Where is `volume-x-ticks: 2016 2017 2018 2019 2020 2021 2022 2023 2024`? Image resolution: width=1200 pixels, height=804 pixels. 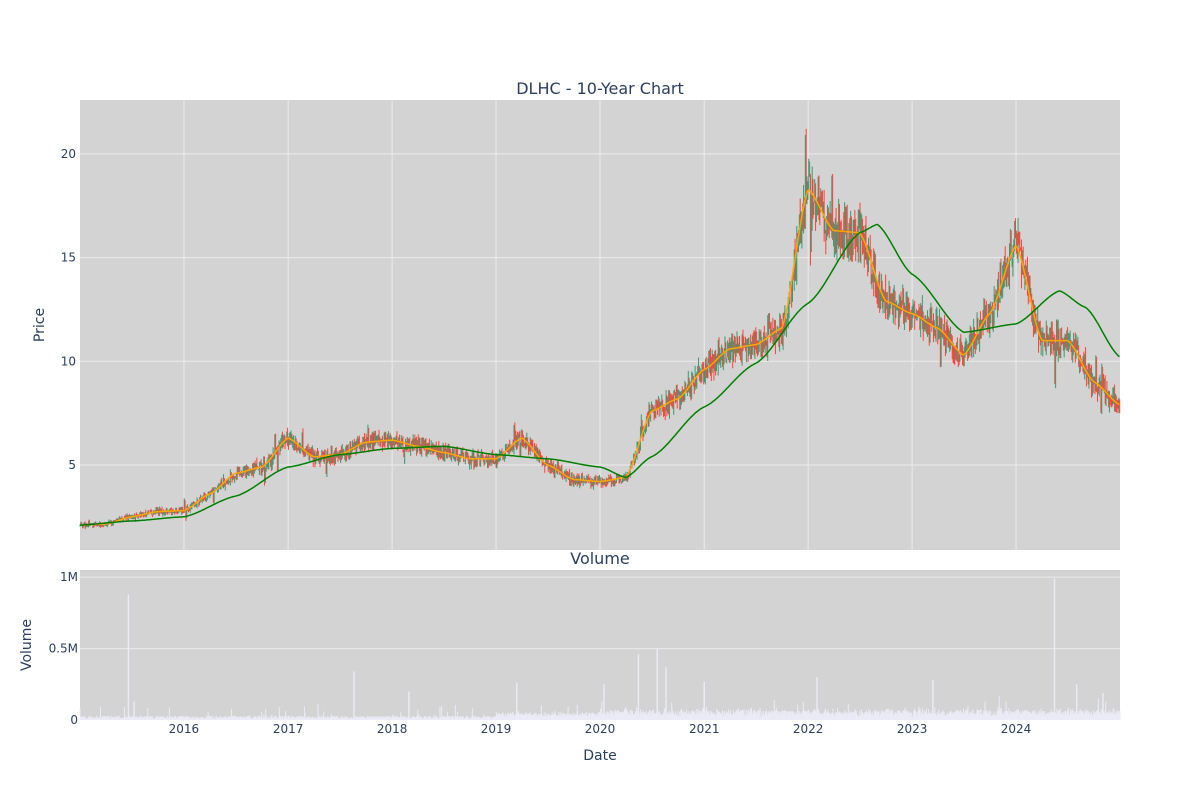
volume-x-ticks: 2016 2017 2018 2019 2020 2021 2022 2023 2024 is located at coordinates (600, 729).